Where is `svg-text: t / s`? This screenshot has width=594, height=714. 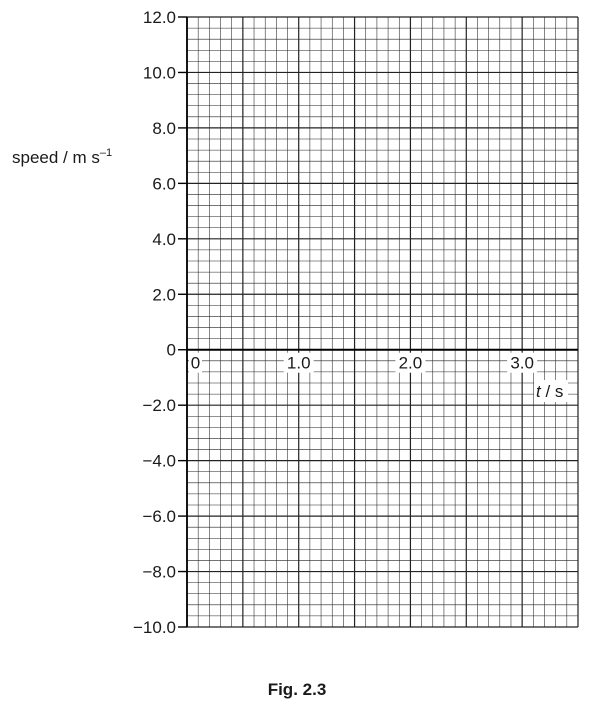
svg-text: t / s is located at coordinates (549, 391).